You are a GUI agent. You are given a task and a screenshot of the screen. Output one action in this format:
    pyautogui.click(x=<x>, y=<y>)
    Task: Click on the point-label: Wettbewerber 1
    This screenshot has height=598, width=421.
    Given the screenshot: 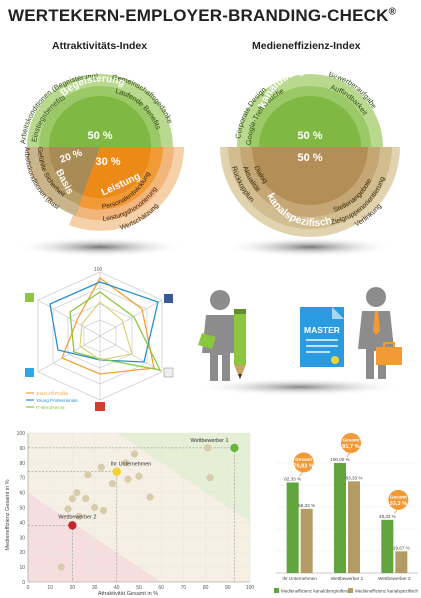 What is the action you would take?
    pyautogui.click(x=210, y=441)
    